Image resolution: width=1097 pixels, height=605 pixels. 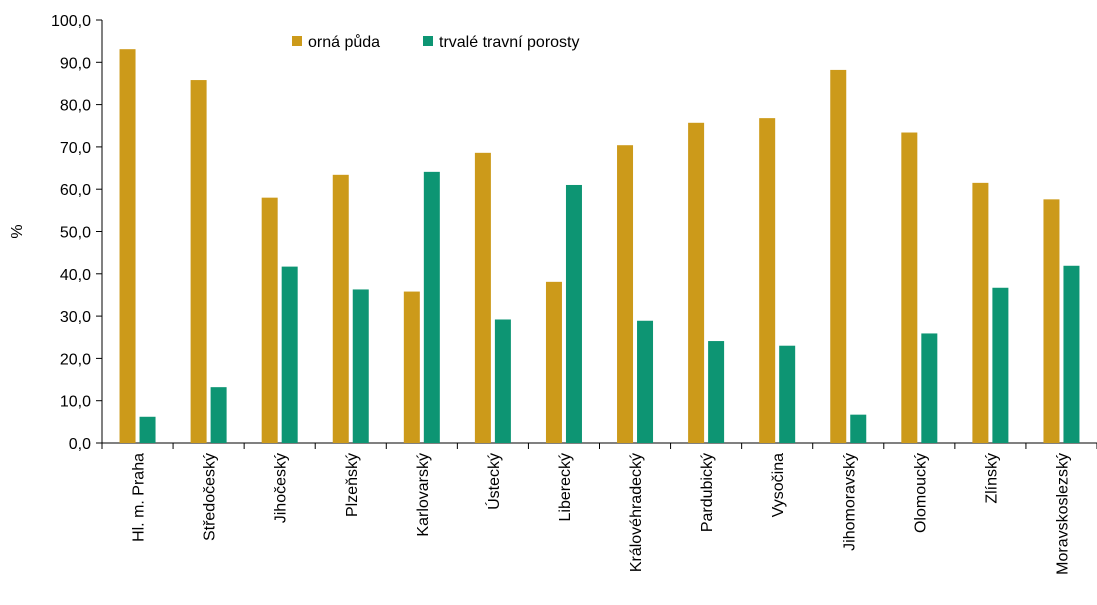 I want to click on y-tick-label: 90,0, so click(x=75, y=63).